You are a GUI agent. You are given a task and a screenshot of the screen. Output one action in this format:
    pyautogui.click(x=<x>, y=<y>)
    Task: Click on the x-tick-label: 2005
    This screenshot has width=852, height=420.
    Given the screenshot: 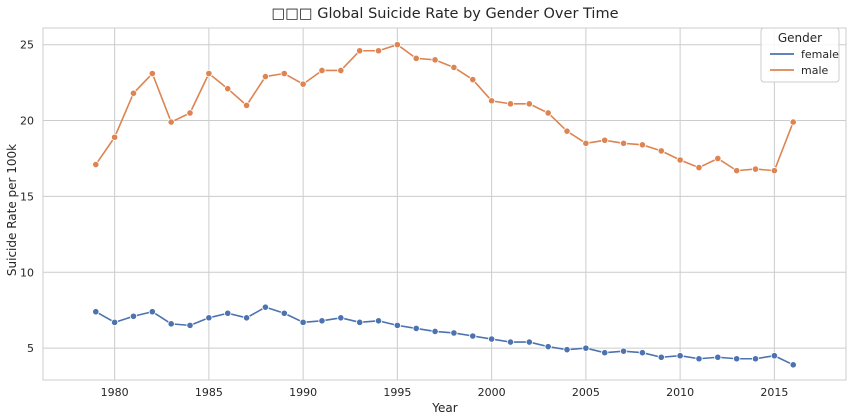 What is the action you would take?
    pyautogui.click(x=586, y=392)
    